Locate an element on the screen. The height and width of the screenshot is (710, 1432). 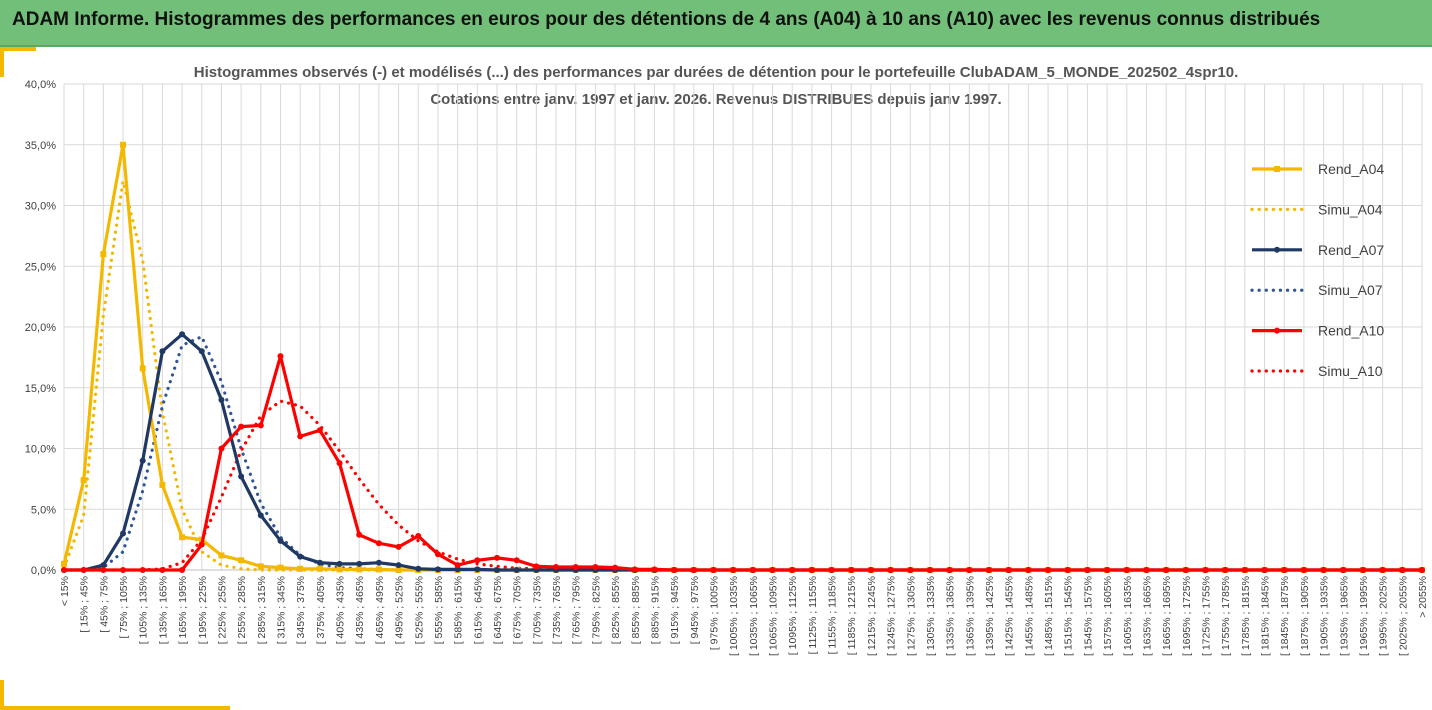
frame-corner-top-left is located at coordinates (2, 62).